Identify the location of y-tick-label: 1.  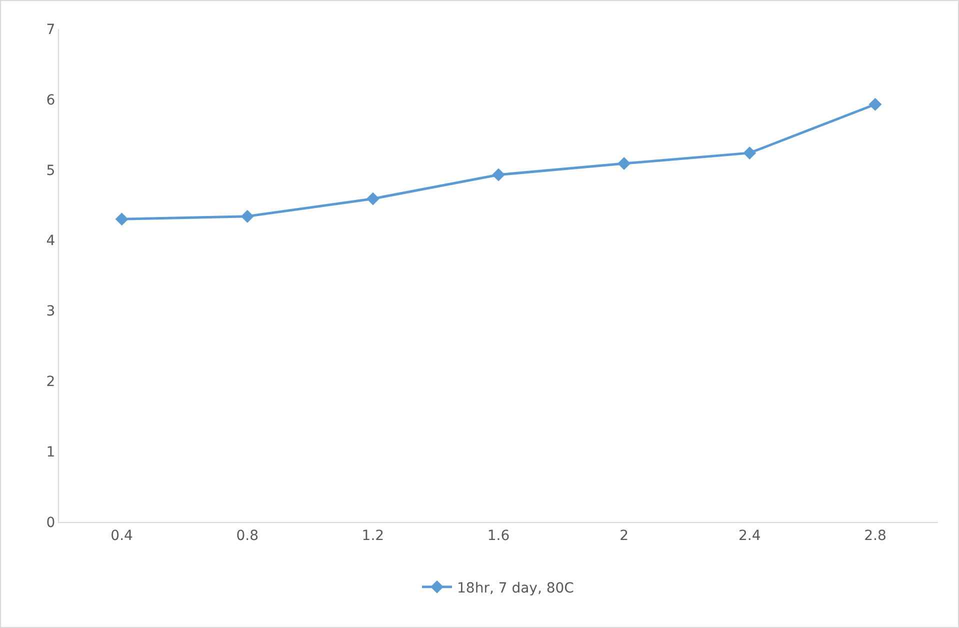
(51, 452).